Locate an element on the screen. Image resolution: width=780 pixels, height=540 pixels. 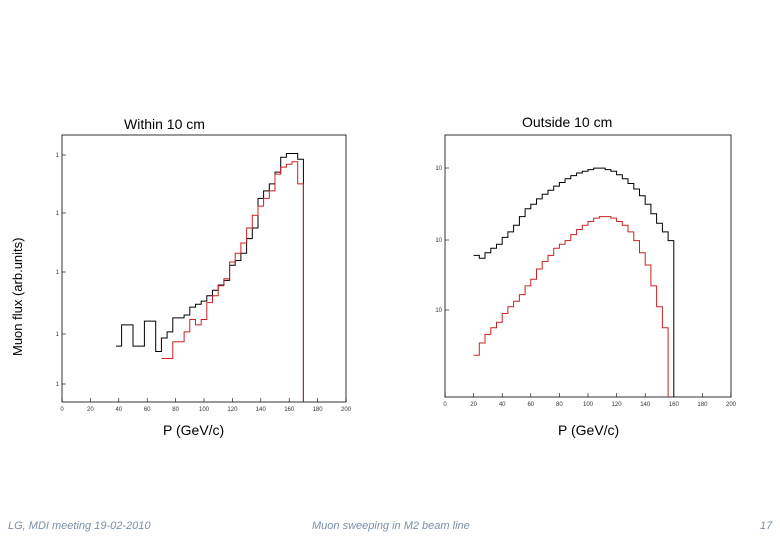
page-number: 17 is located at coordinates (766, 526).